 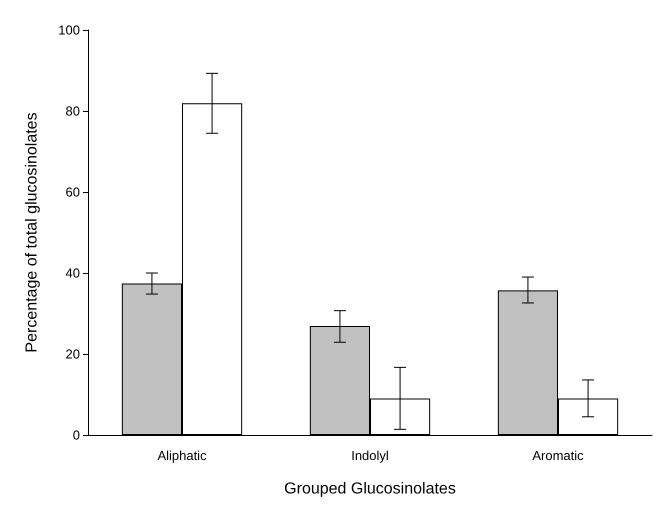 What do you see at coordinates (32, 232) in the screenshot?
I see `y-axis-title: Percentage of total glucosinolates` at bounding box center [32, 232].